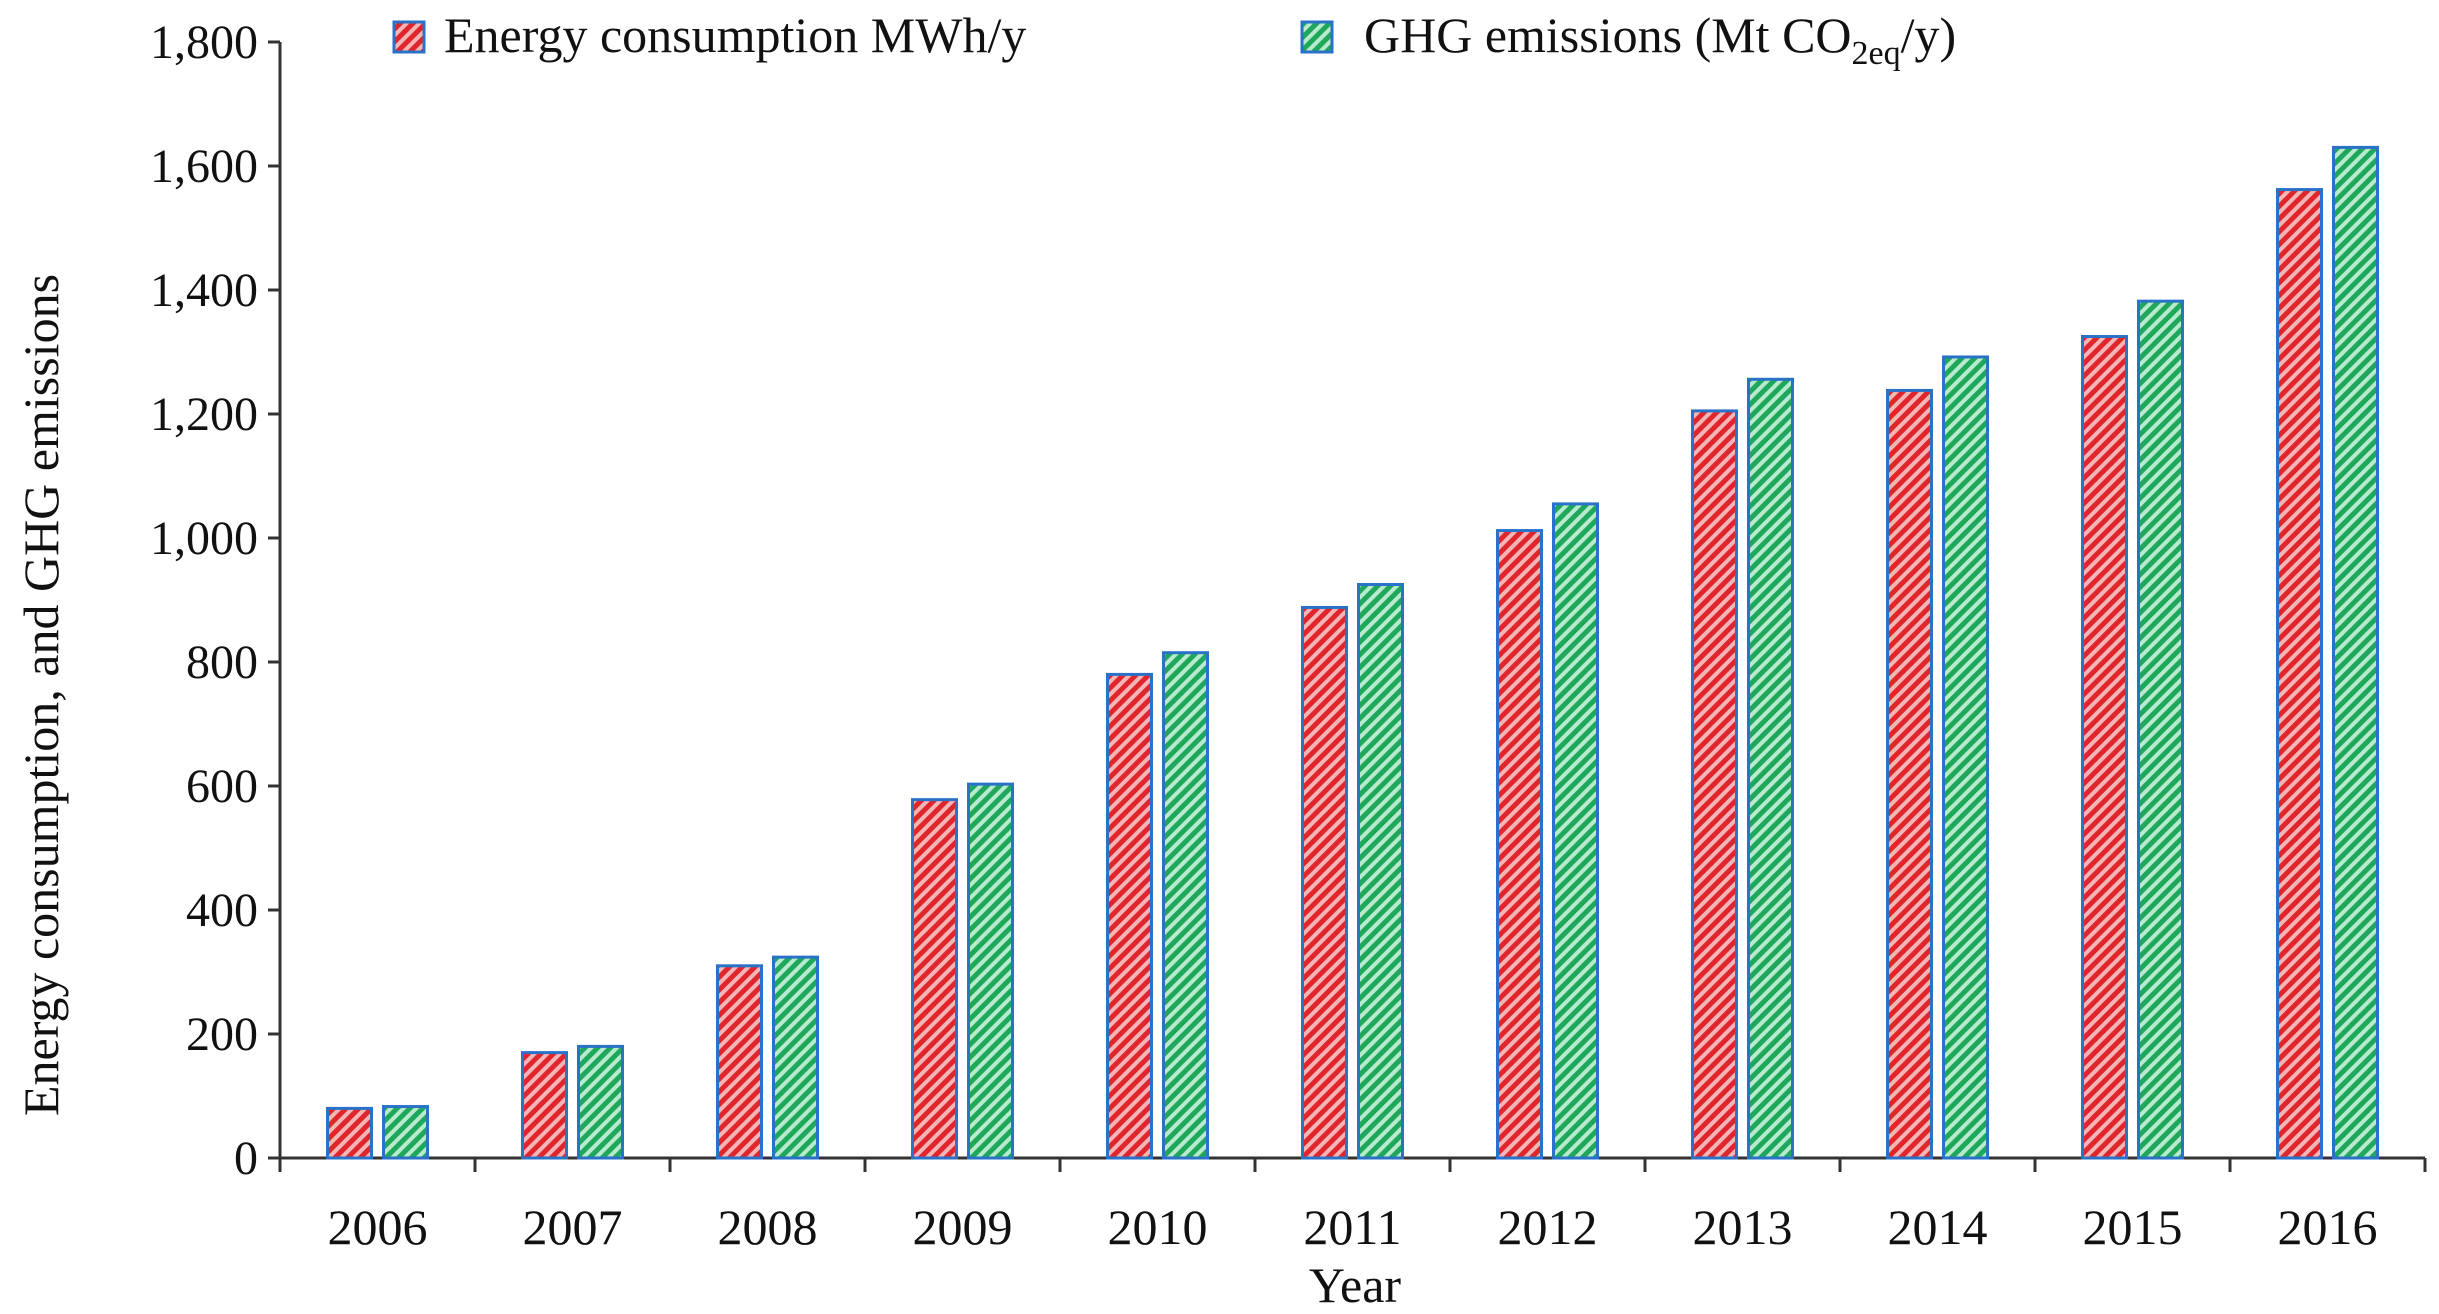  Describe the element at coordinates (204, 414) in the screenshot. I see `y-tick-label: 1,200` at that location.